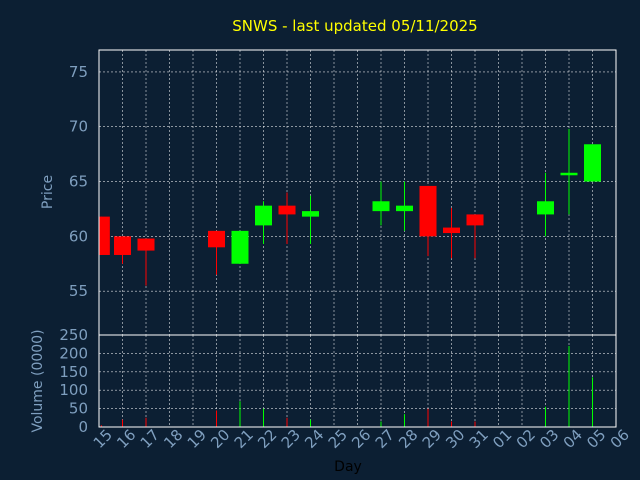 This screenshot has height=480, width=640. I want to click on chart-title: SNWS - last updated 05/11/2025, so click(354, 26).